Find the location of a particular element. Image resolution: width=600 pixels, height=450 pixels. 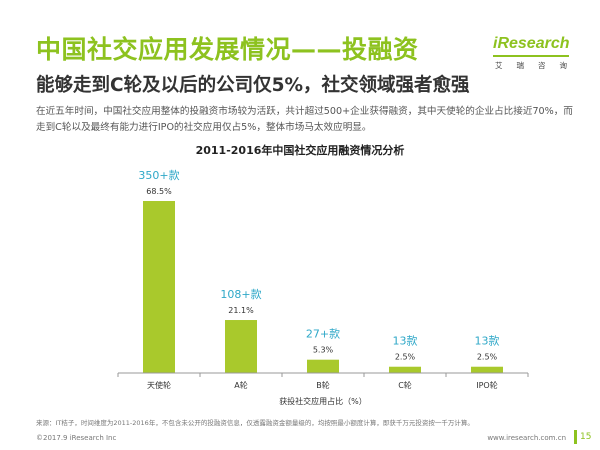

page-title: 中国社交应用发展情况——投融资 is located at coordinates (227, 49).